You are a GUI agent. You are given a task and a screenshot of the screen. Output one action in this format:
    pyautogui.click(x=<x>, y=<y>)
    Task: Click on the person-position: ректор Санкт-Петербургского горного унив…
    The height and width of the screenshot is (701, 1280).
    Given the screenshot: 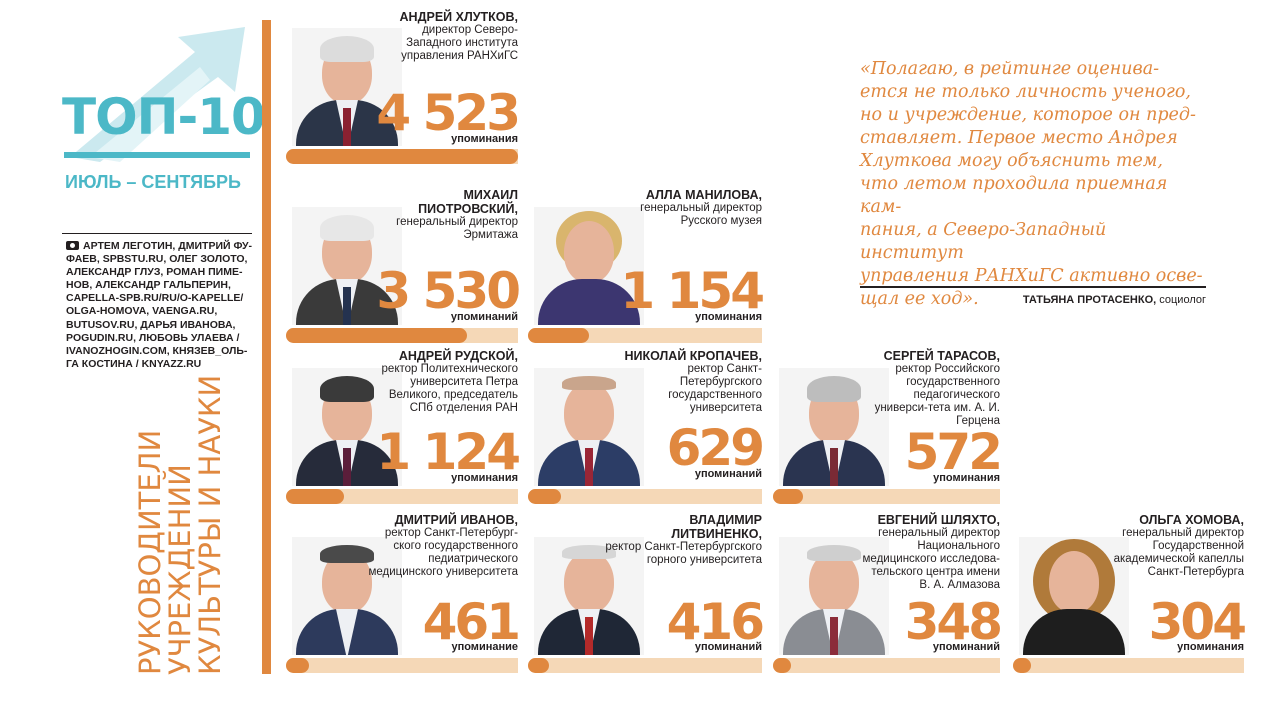 What is the action you would take?
    pyautogui.click(x=683, y=553)
    